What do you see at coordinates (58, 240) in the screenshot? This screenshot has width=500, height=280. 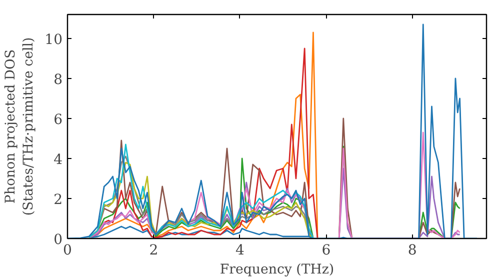 I see `y-tick-label: 0` at bounding box center [58, 240].